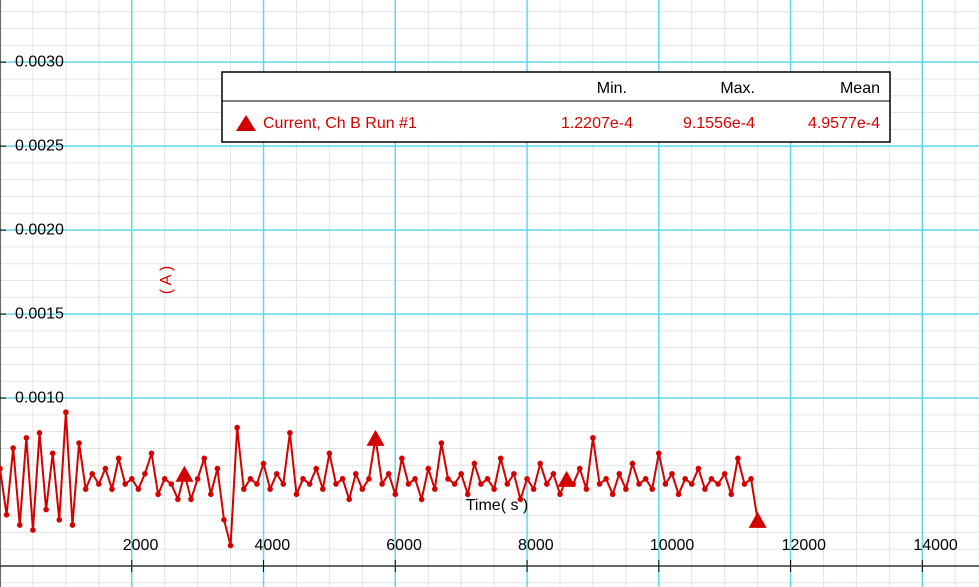 The height and width of the screenshot is (587, 979). Describe the element at coordinates (273, 545) in the screenshot. I see `x-tick-label: 4000` at that location.